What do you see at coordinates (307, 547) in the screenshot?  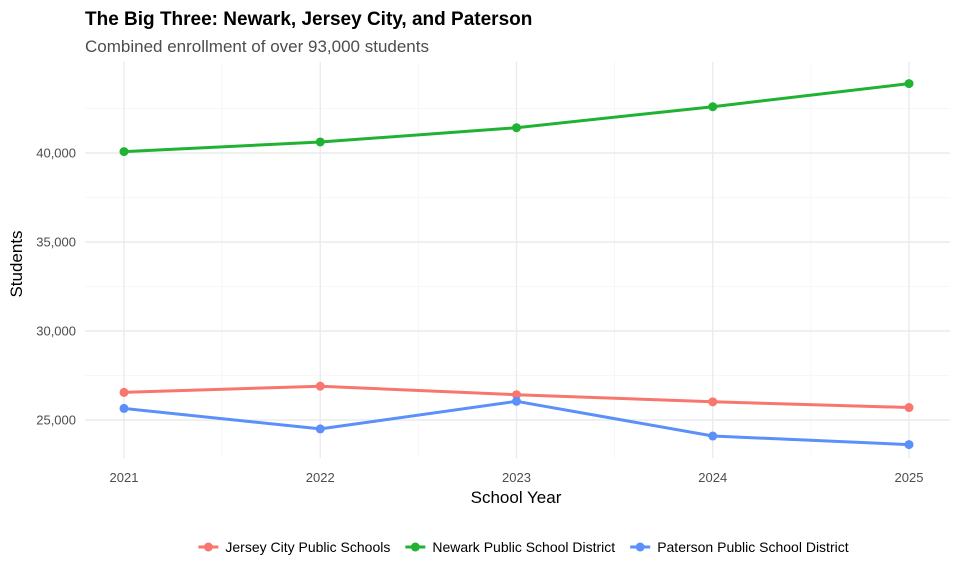 I see `legend-label: Jersey City Public Schools` at bounding box center [307, 547].